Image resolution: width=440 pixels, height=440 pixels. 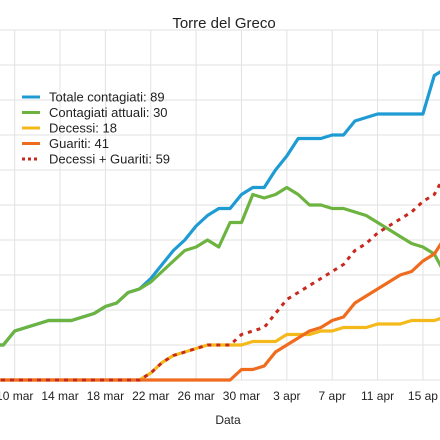 What do you see at coordinates (223, 23) in the screenshot?
I see `chart-title: Torre del Greco` at bounding box center [223, 23].